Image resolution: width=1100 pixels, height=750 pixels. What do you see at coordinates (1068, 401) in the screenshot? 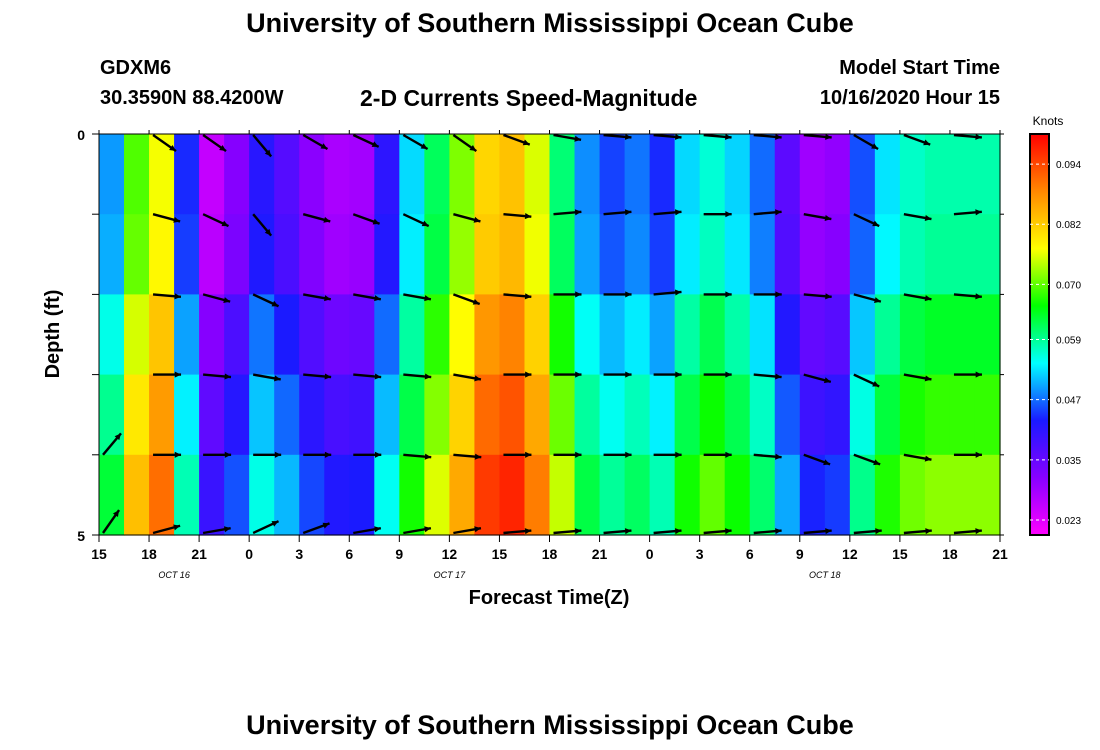
I see `colorbar-tick-label: 0.047` at bounding box center [1068, 401].